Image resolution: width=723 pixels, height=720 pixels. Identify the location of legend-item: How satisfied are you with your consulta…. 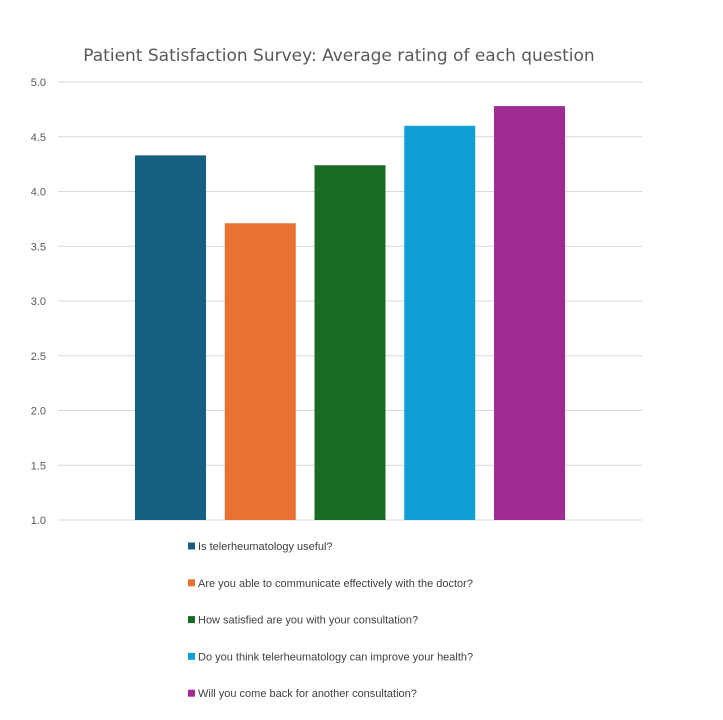
(303, 621).